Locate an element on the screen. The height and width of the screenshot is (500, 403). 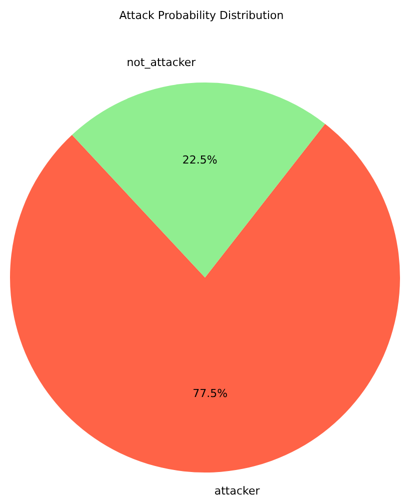
slice-label: not_attacker is located at coordinates (161, 63).